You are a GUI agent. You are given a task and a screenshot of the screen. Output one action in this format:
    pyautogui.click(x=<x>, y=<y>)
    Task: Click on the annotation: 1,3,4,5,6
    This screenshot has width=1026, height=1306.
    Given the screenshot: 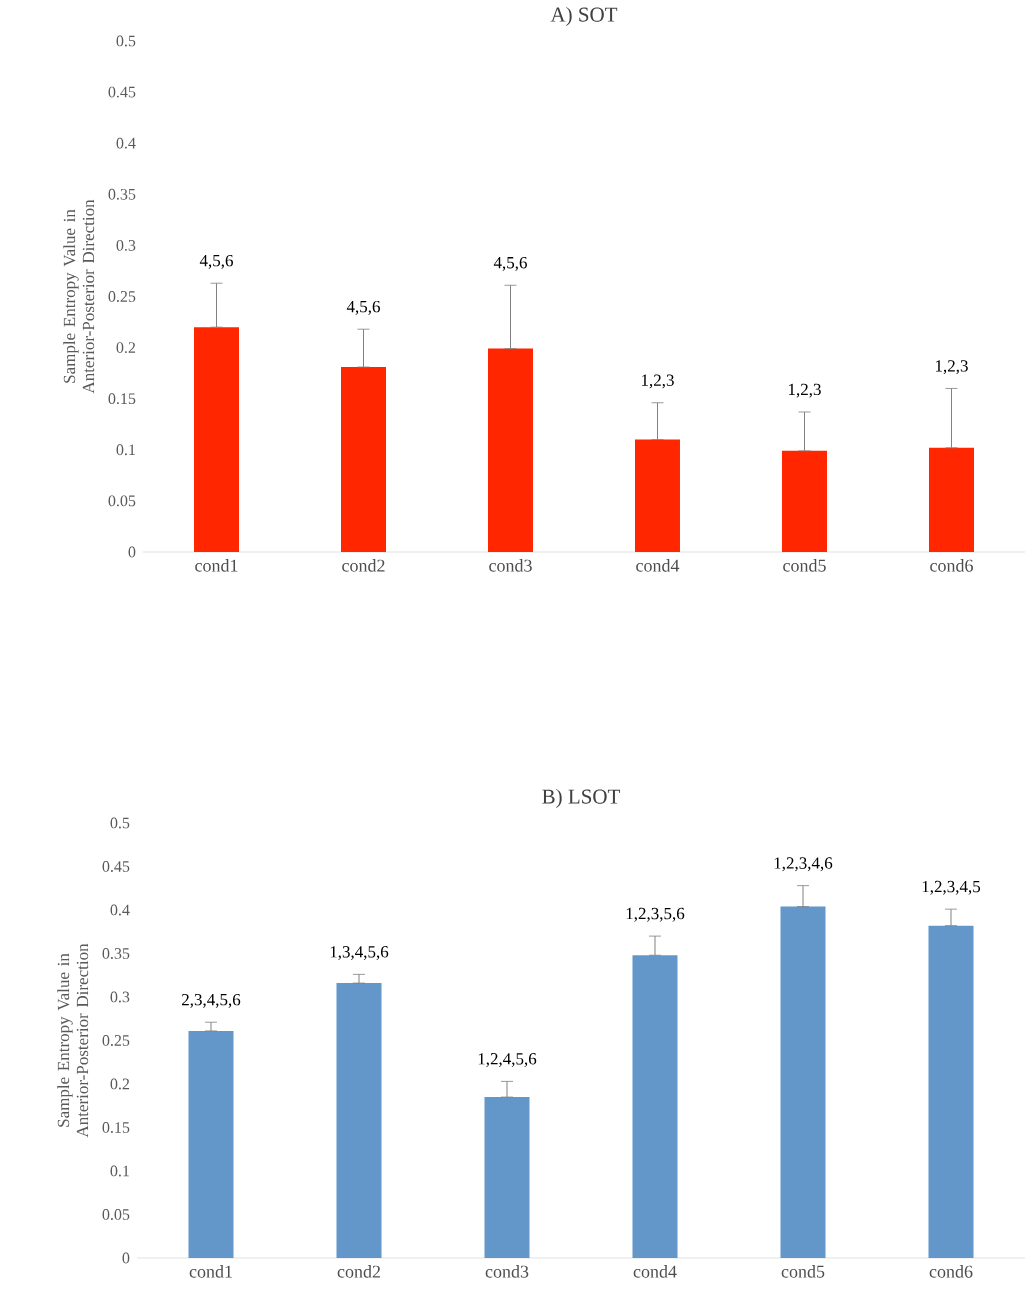 What is the action you would take?
    pyautogui.click(x=359, y=953)
    